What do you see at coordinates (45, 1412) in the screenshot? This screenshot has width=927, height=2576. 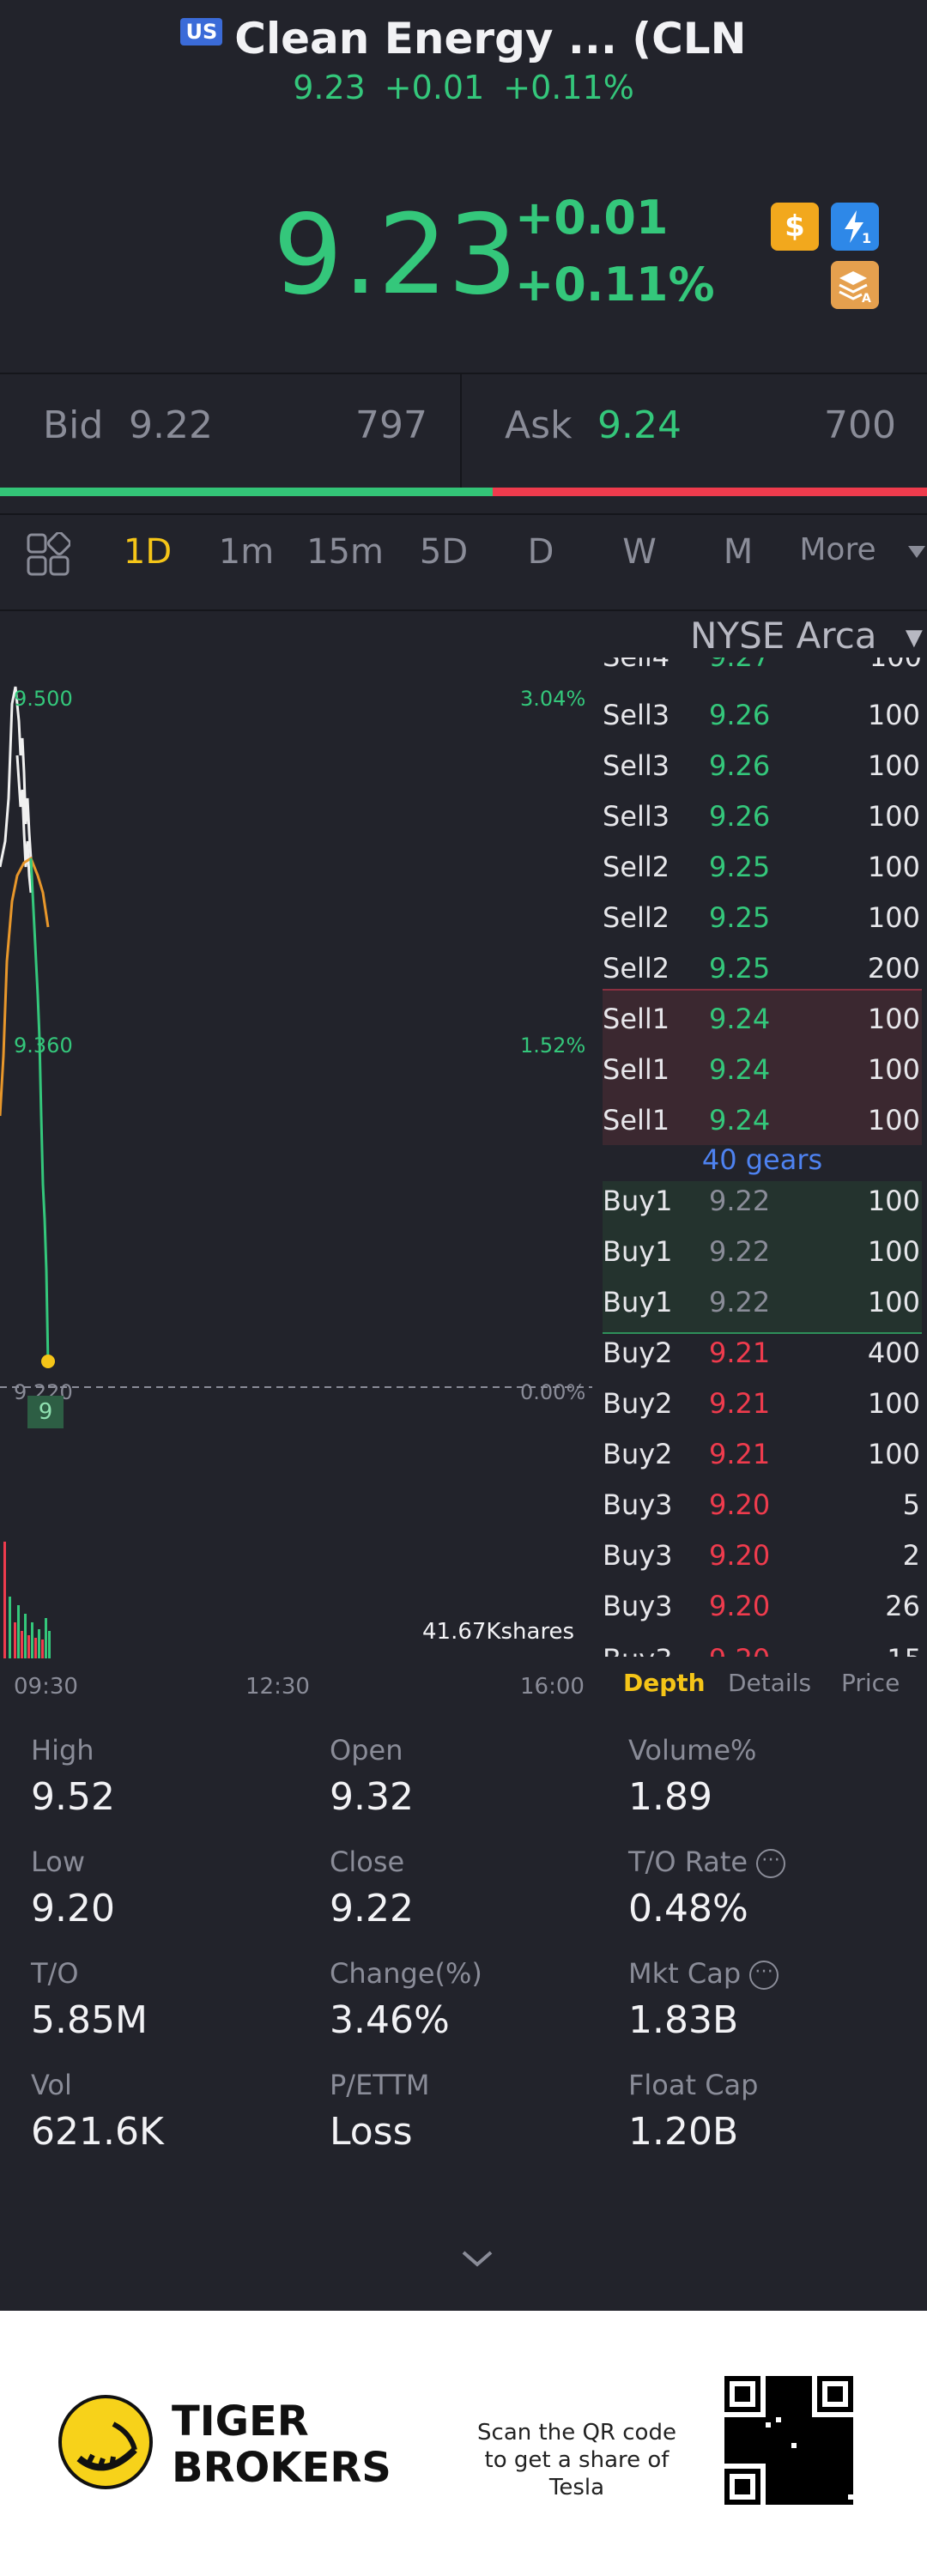 I see `trade-marker: 9` at bounding box center [45, 1412].